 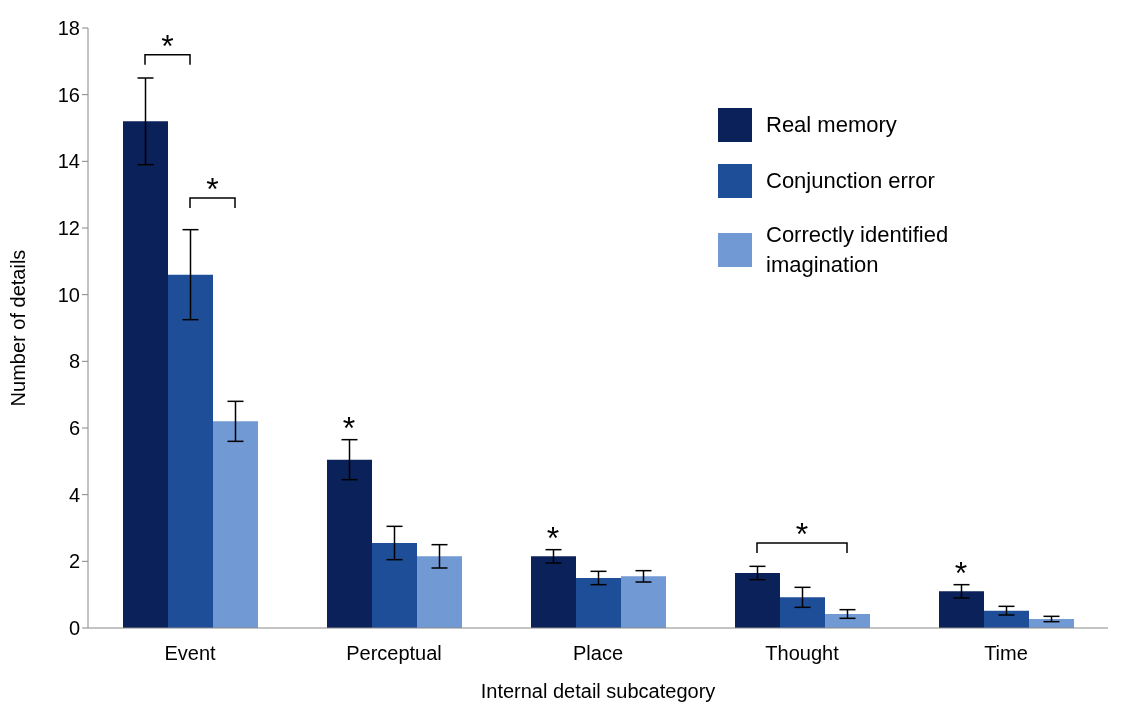 What do you see at coordinates (18, 328) in the screenshot?
I see `y-axis-title: Number of details` at bounding box center [18, 328].